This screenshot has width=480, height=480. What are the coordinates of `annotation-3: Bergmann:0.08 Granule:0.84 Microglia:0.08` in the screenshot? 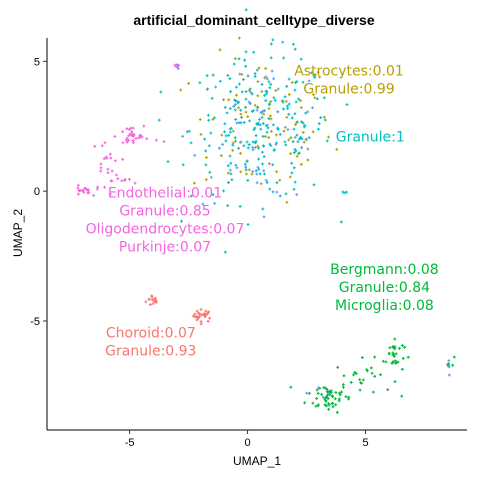 It's located at (384, 288).